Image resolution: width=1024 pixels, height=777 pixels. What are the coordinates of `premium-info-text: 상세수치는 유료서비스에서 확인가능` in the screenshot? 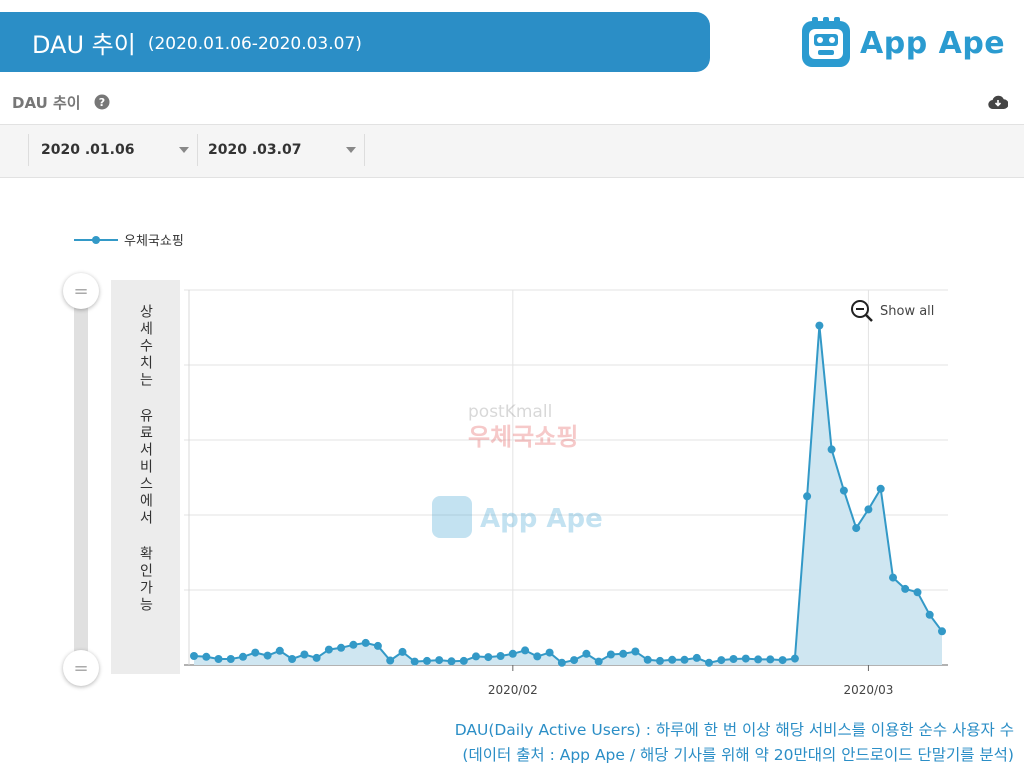 It's located at (145, 459).